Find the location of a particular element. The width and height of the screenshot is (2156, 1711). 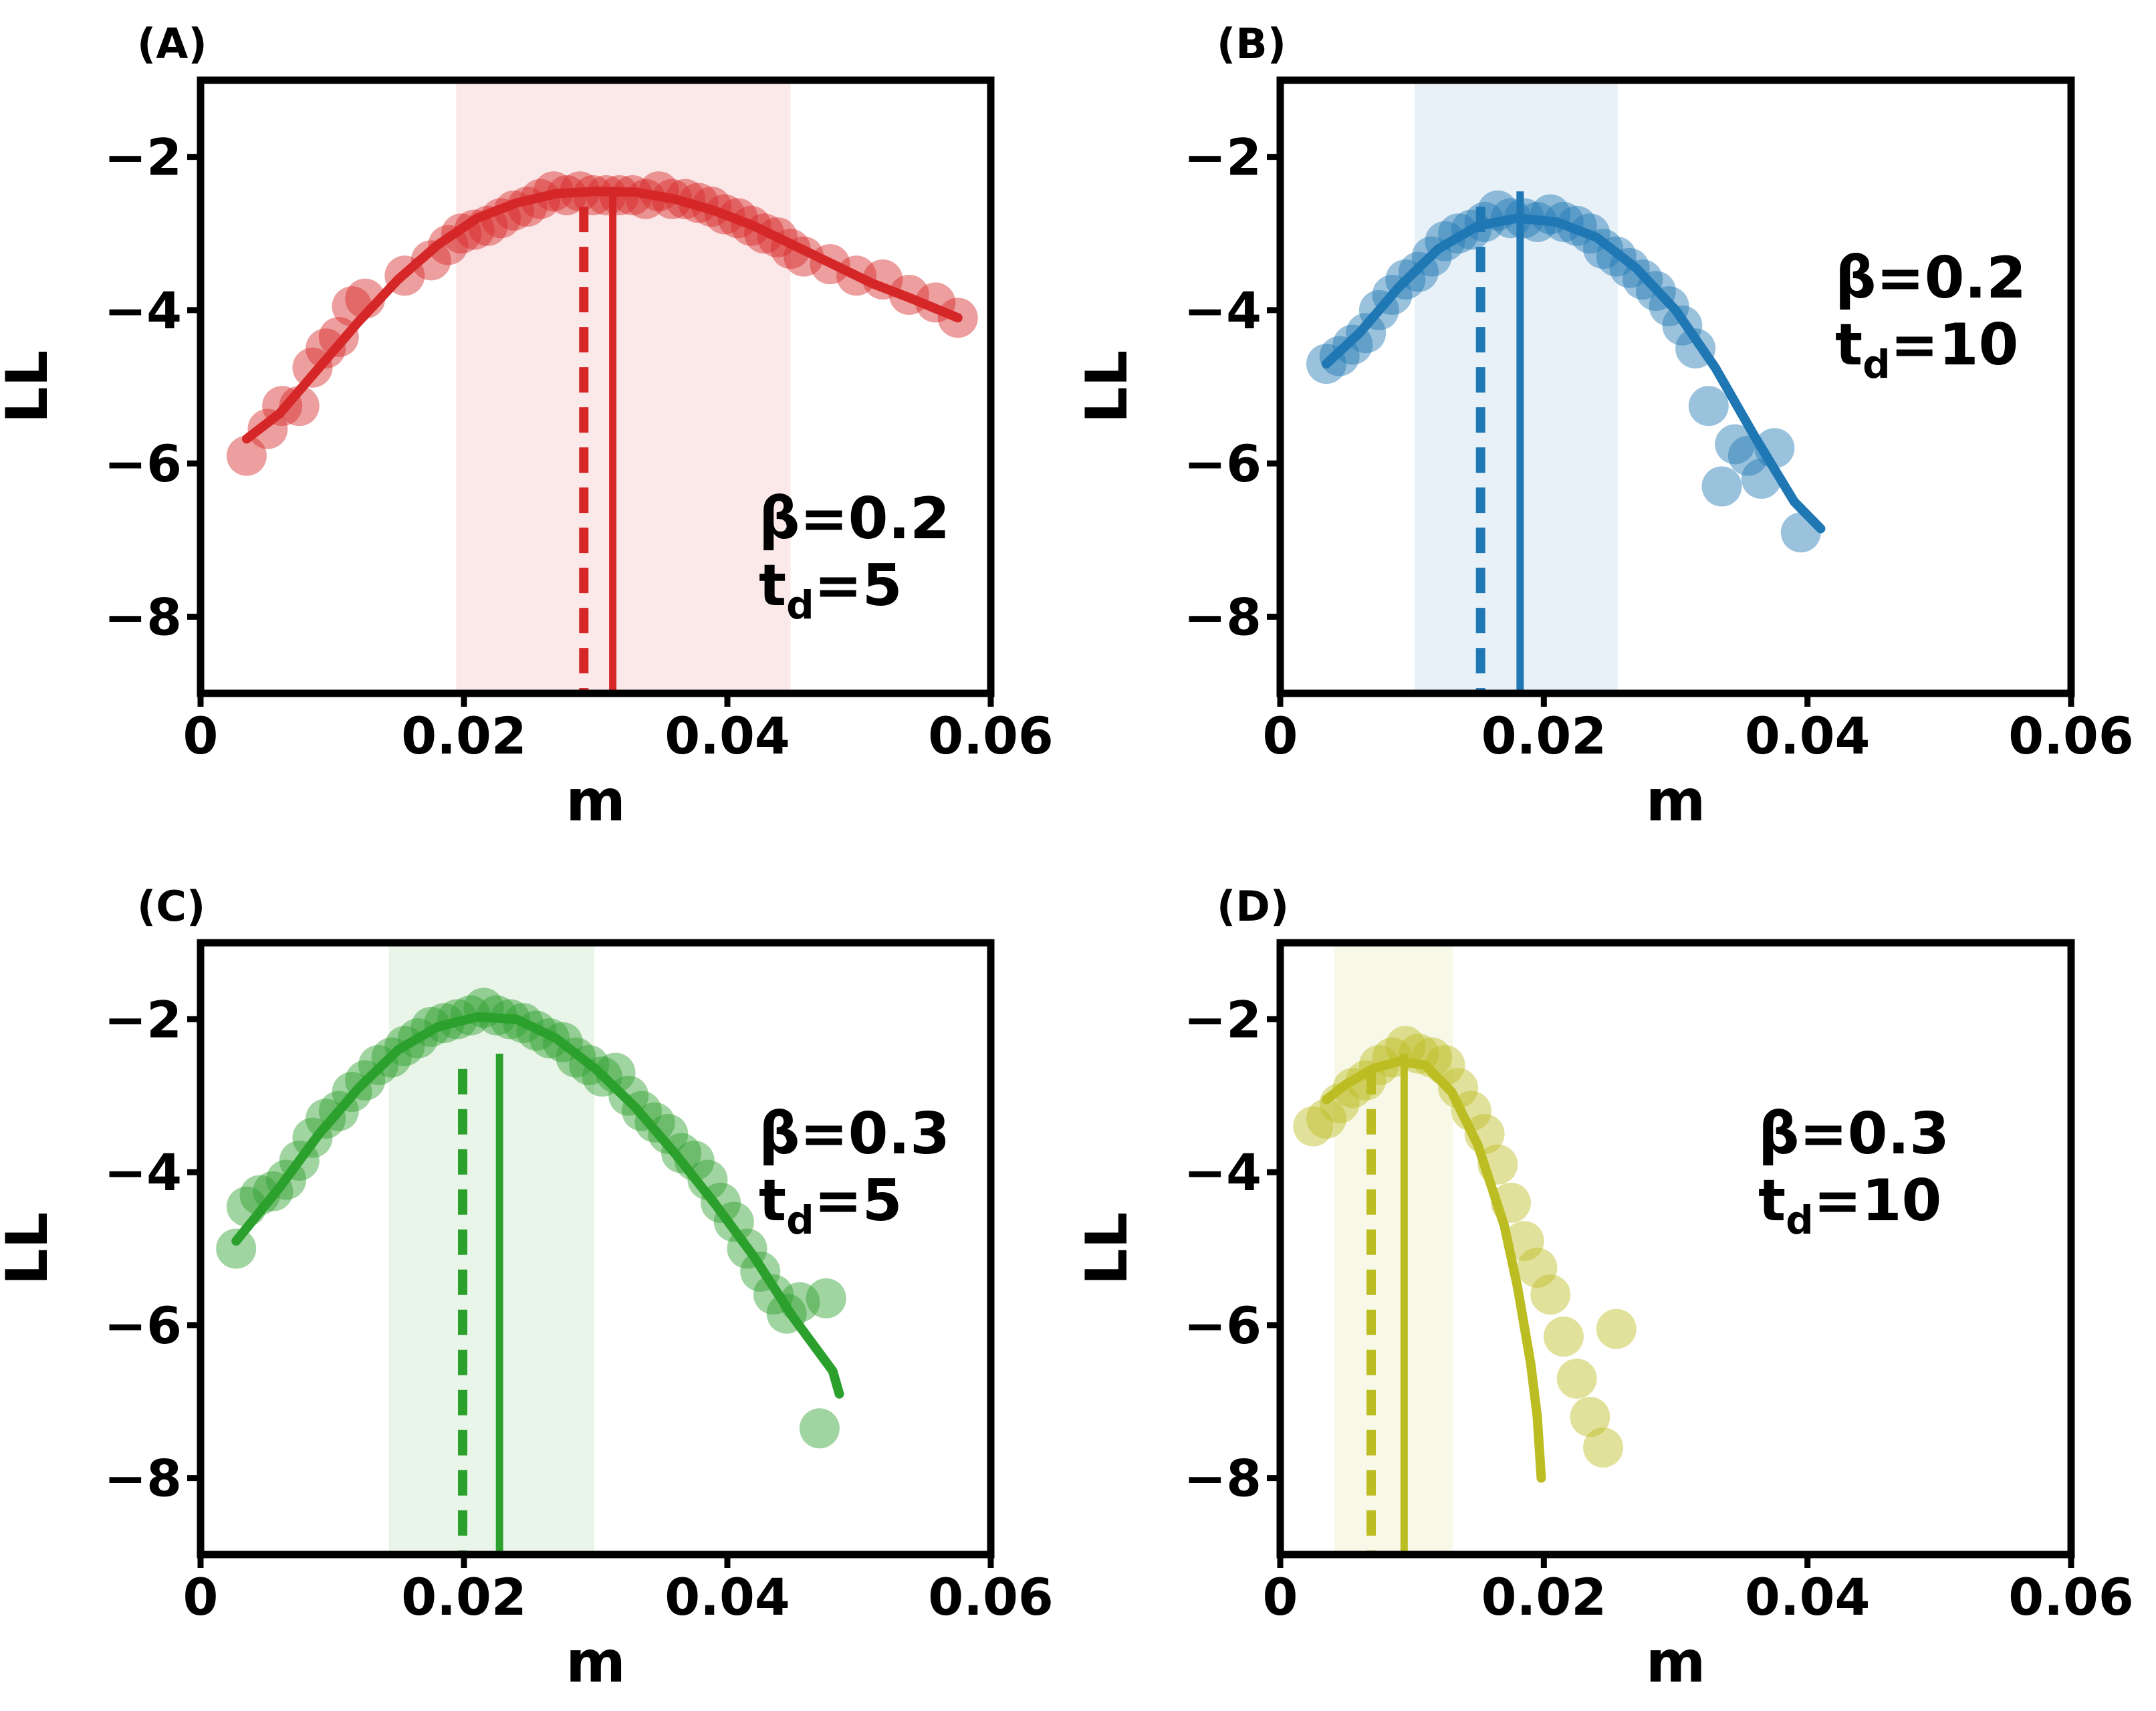

panel-label: (B) is located at coordinates (1251, 43).